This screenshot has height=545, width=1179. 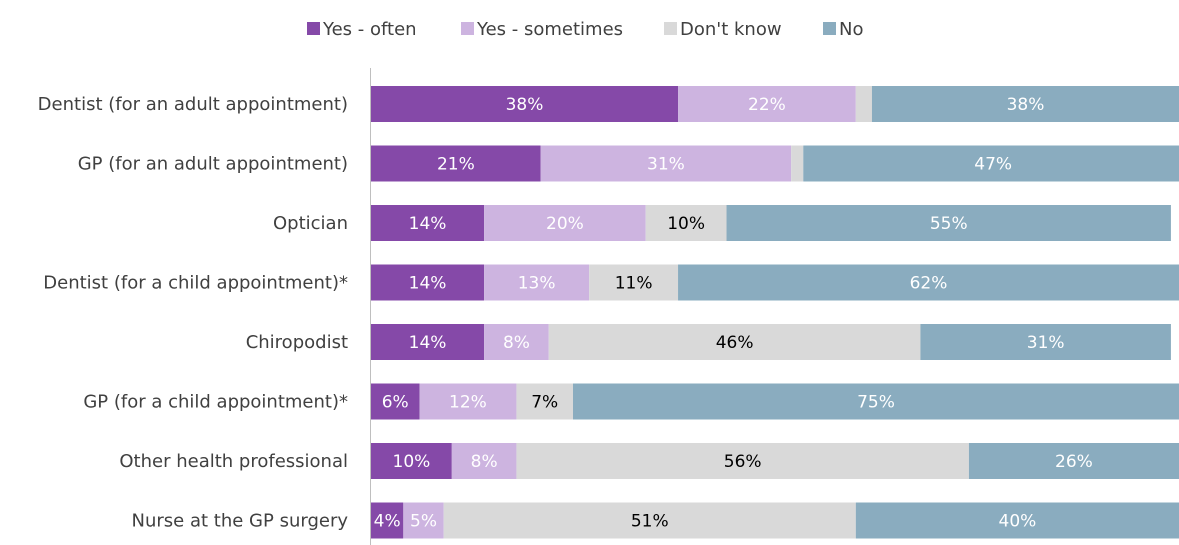 I want to click on bar-row: 21% 31% 47%, so click(x=775, y=163).